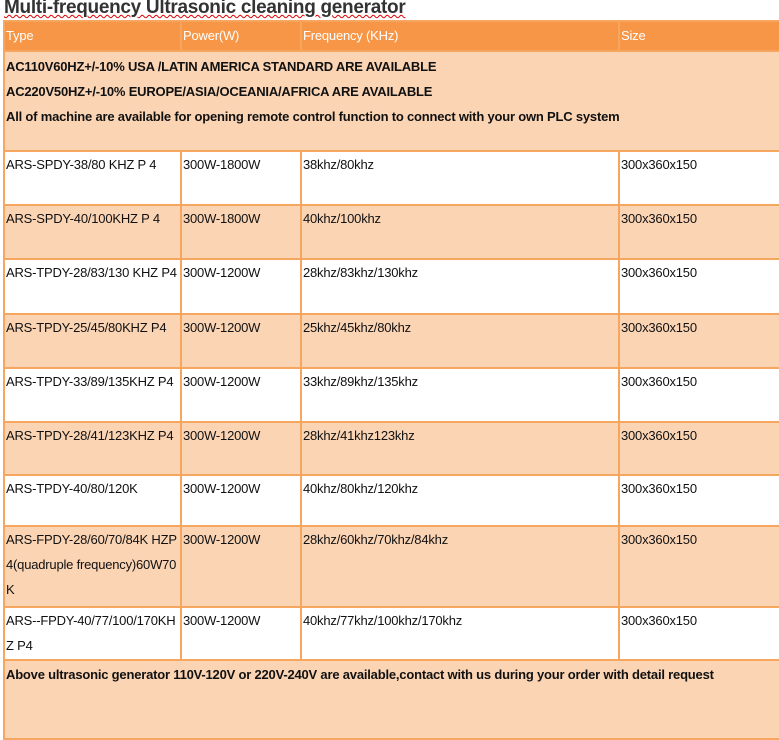  I want to click on cell-type: ARS-SPDY-38/80 KHZ P 4, so click(92, 178).